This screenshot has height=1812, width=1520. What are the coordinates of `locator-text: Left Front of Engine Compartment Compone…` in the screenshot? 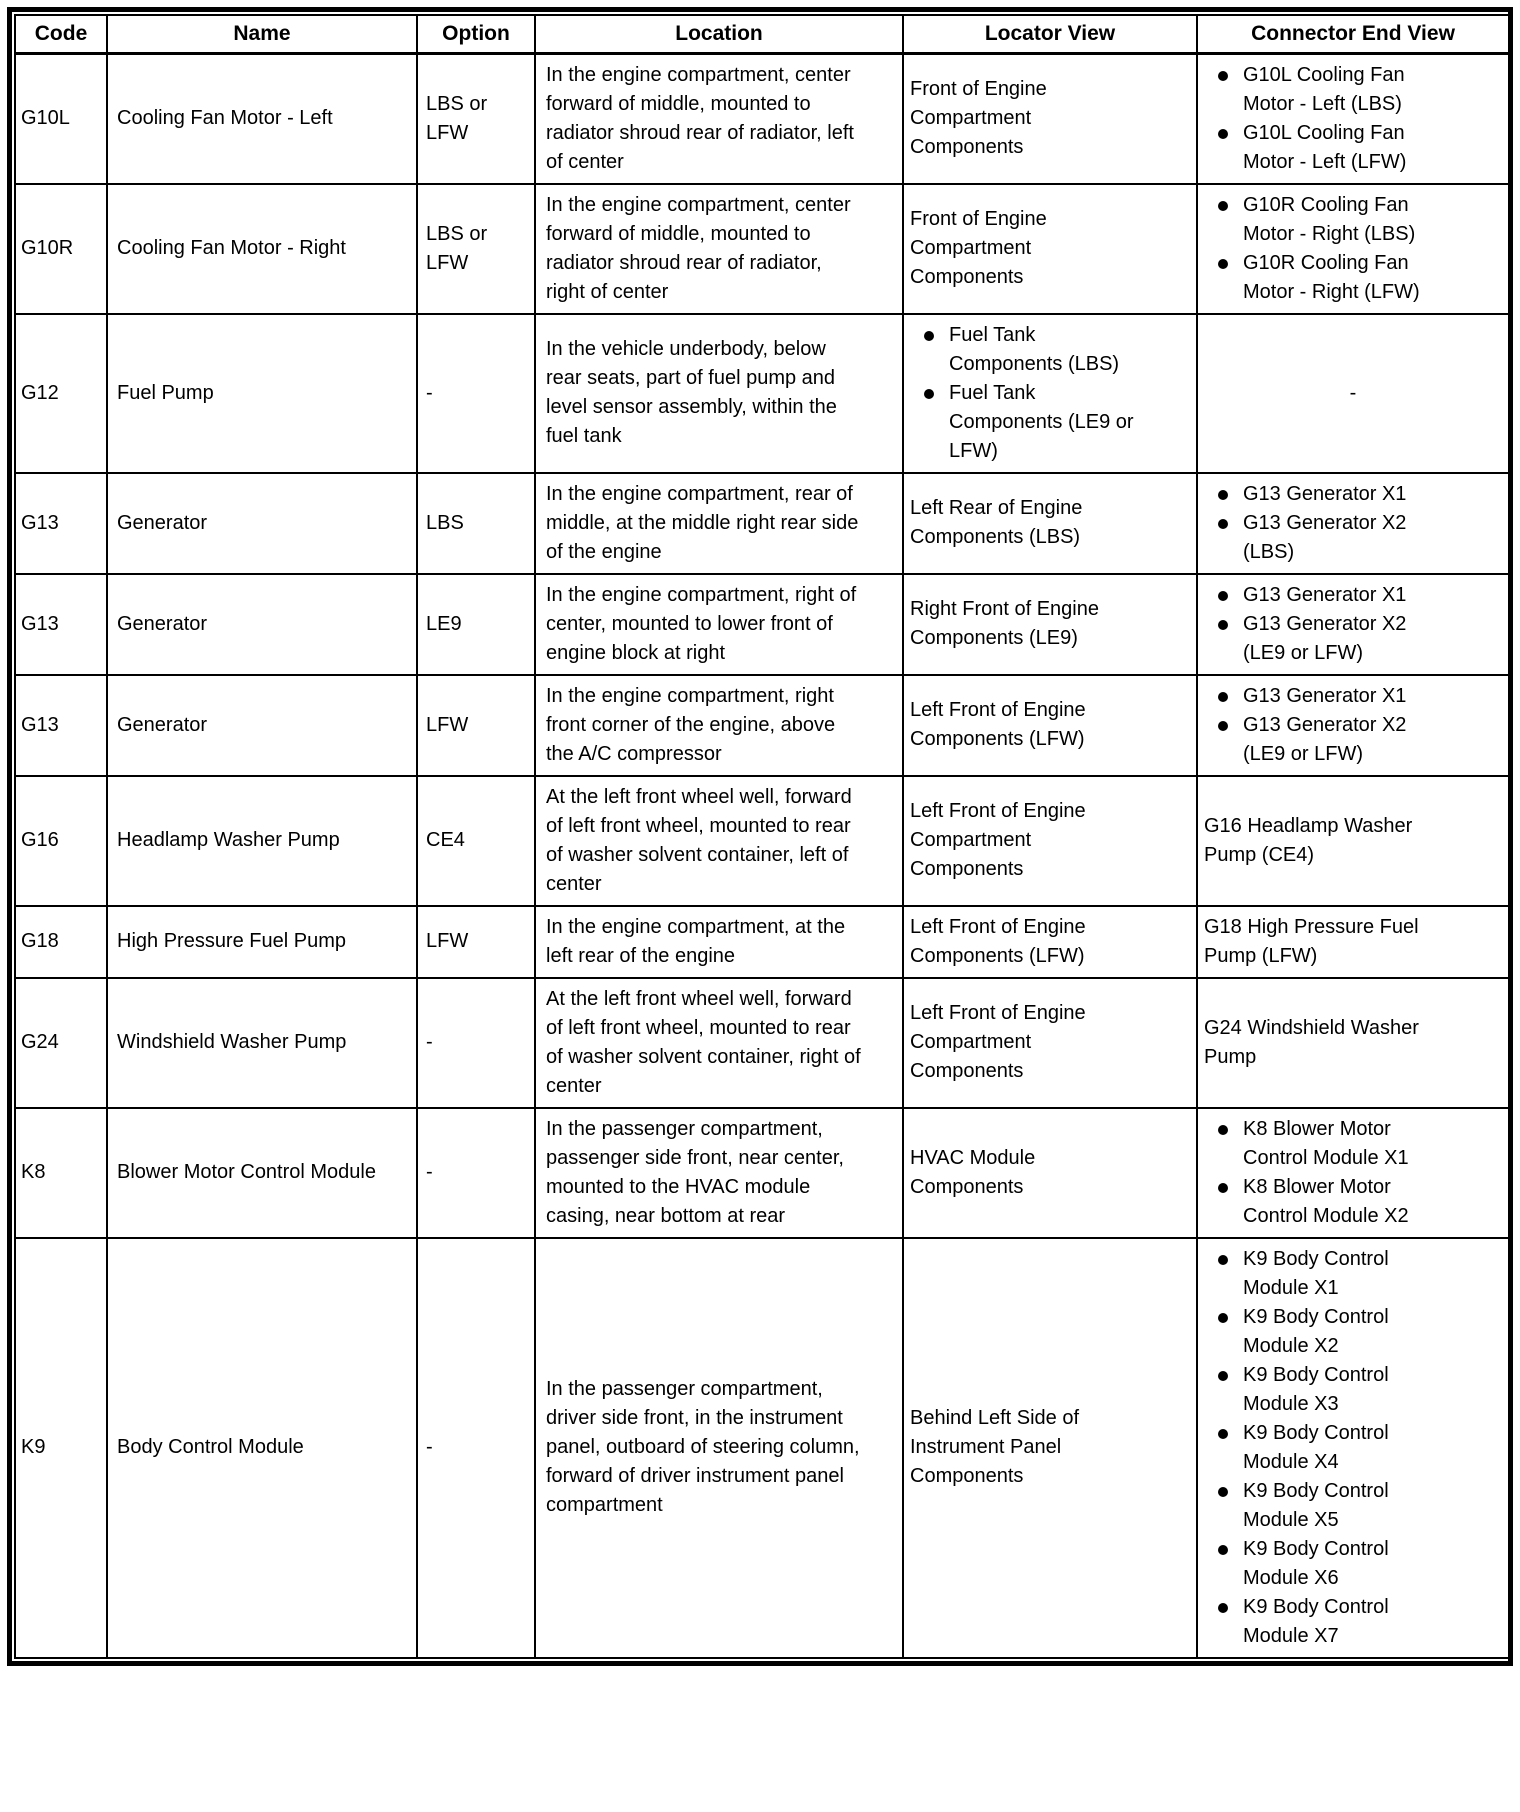 It's located at (998, 840).